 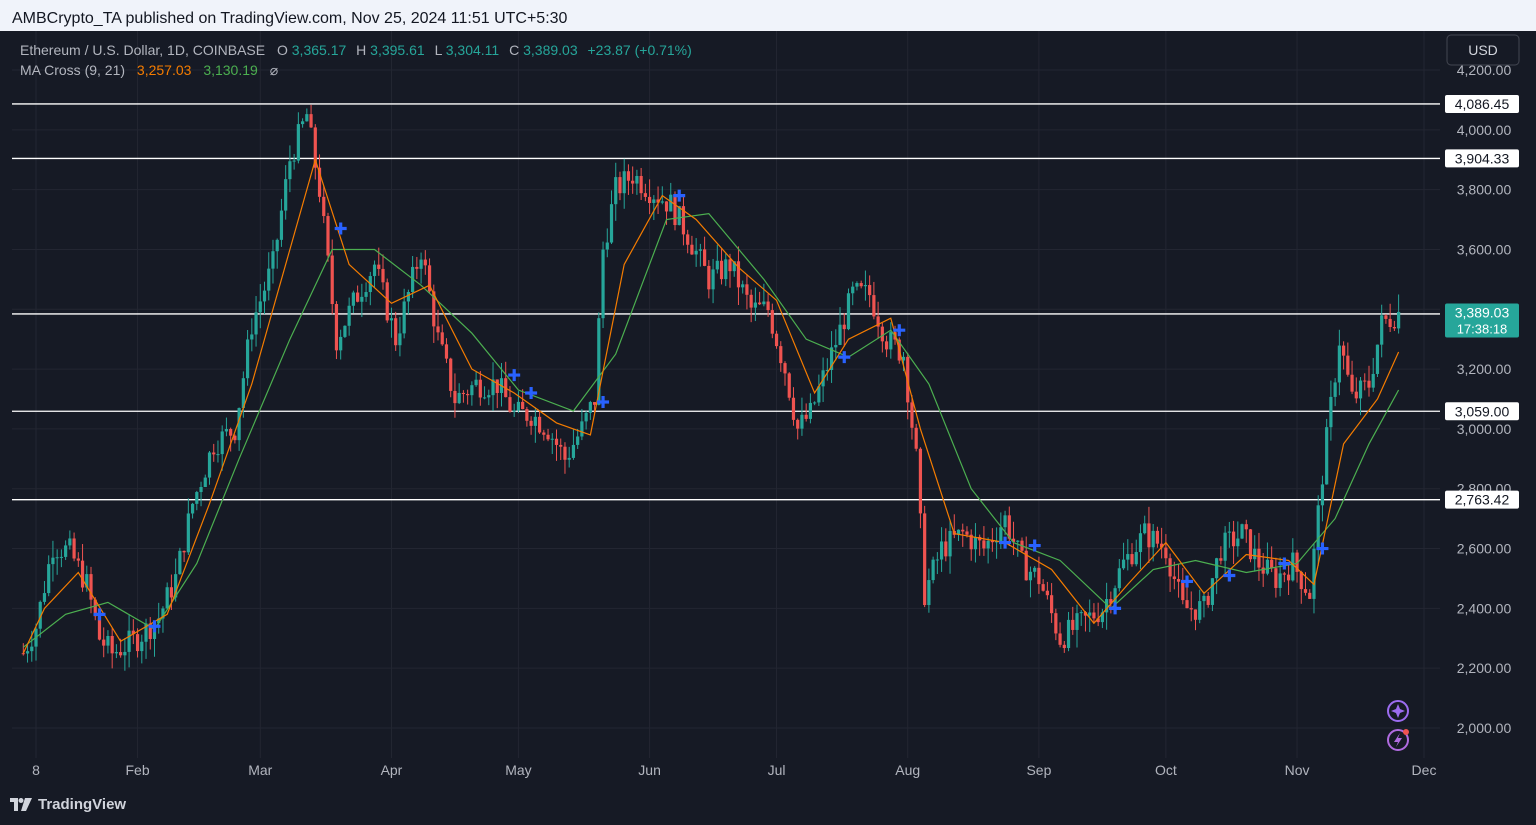 What do you see at coordinates (1424, 770) in the screenshot?
I see `time-tick-label: Dec` at bounding box center [1424, 770].